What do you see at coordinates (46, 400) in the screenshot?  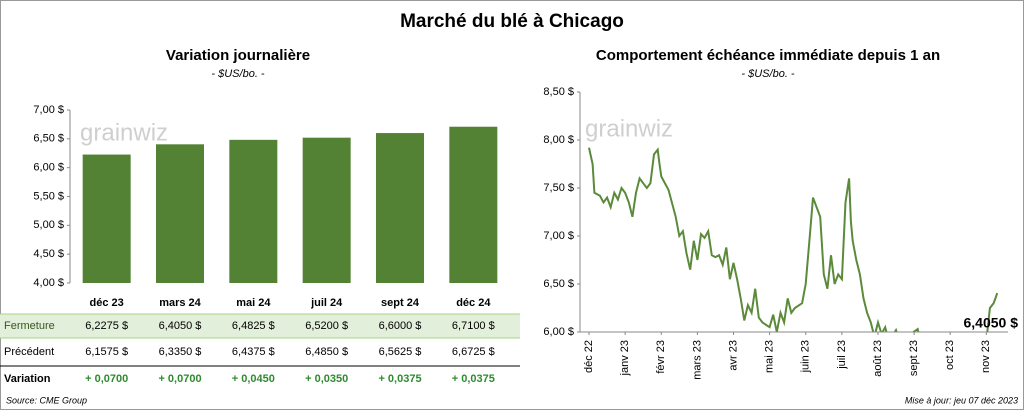 I see `source: Source: CME Group` at bounding box center [46, 400].